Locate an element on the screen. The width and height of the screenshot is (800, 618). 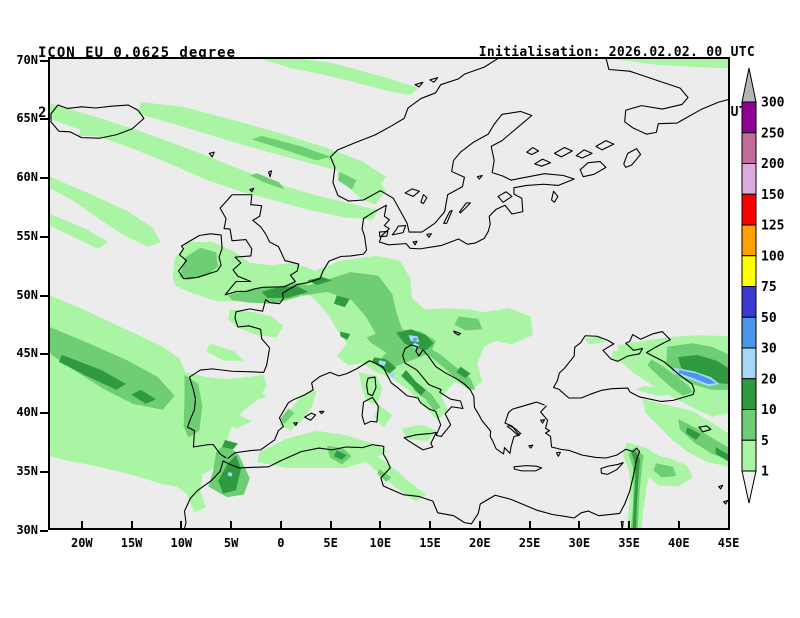
lon-tick-label: 35E is located at coordinates (629, 543).